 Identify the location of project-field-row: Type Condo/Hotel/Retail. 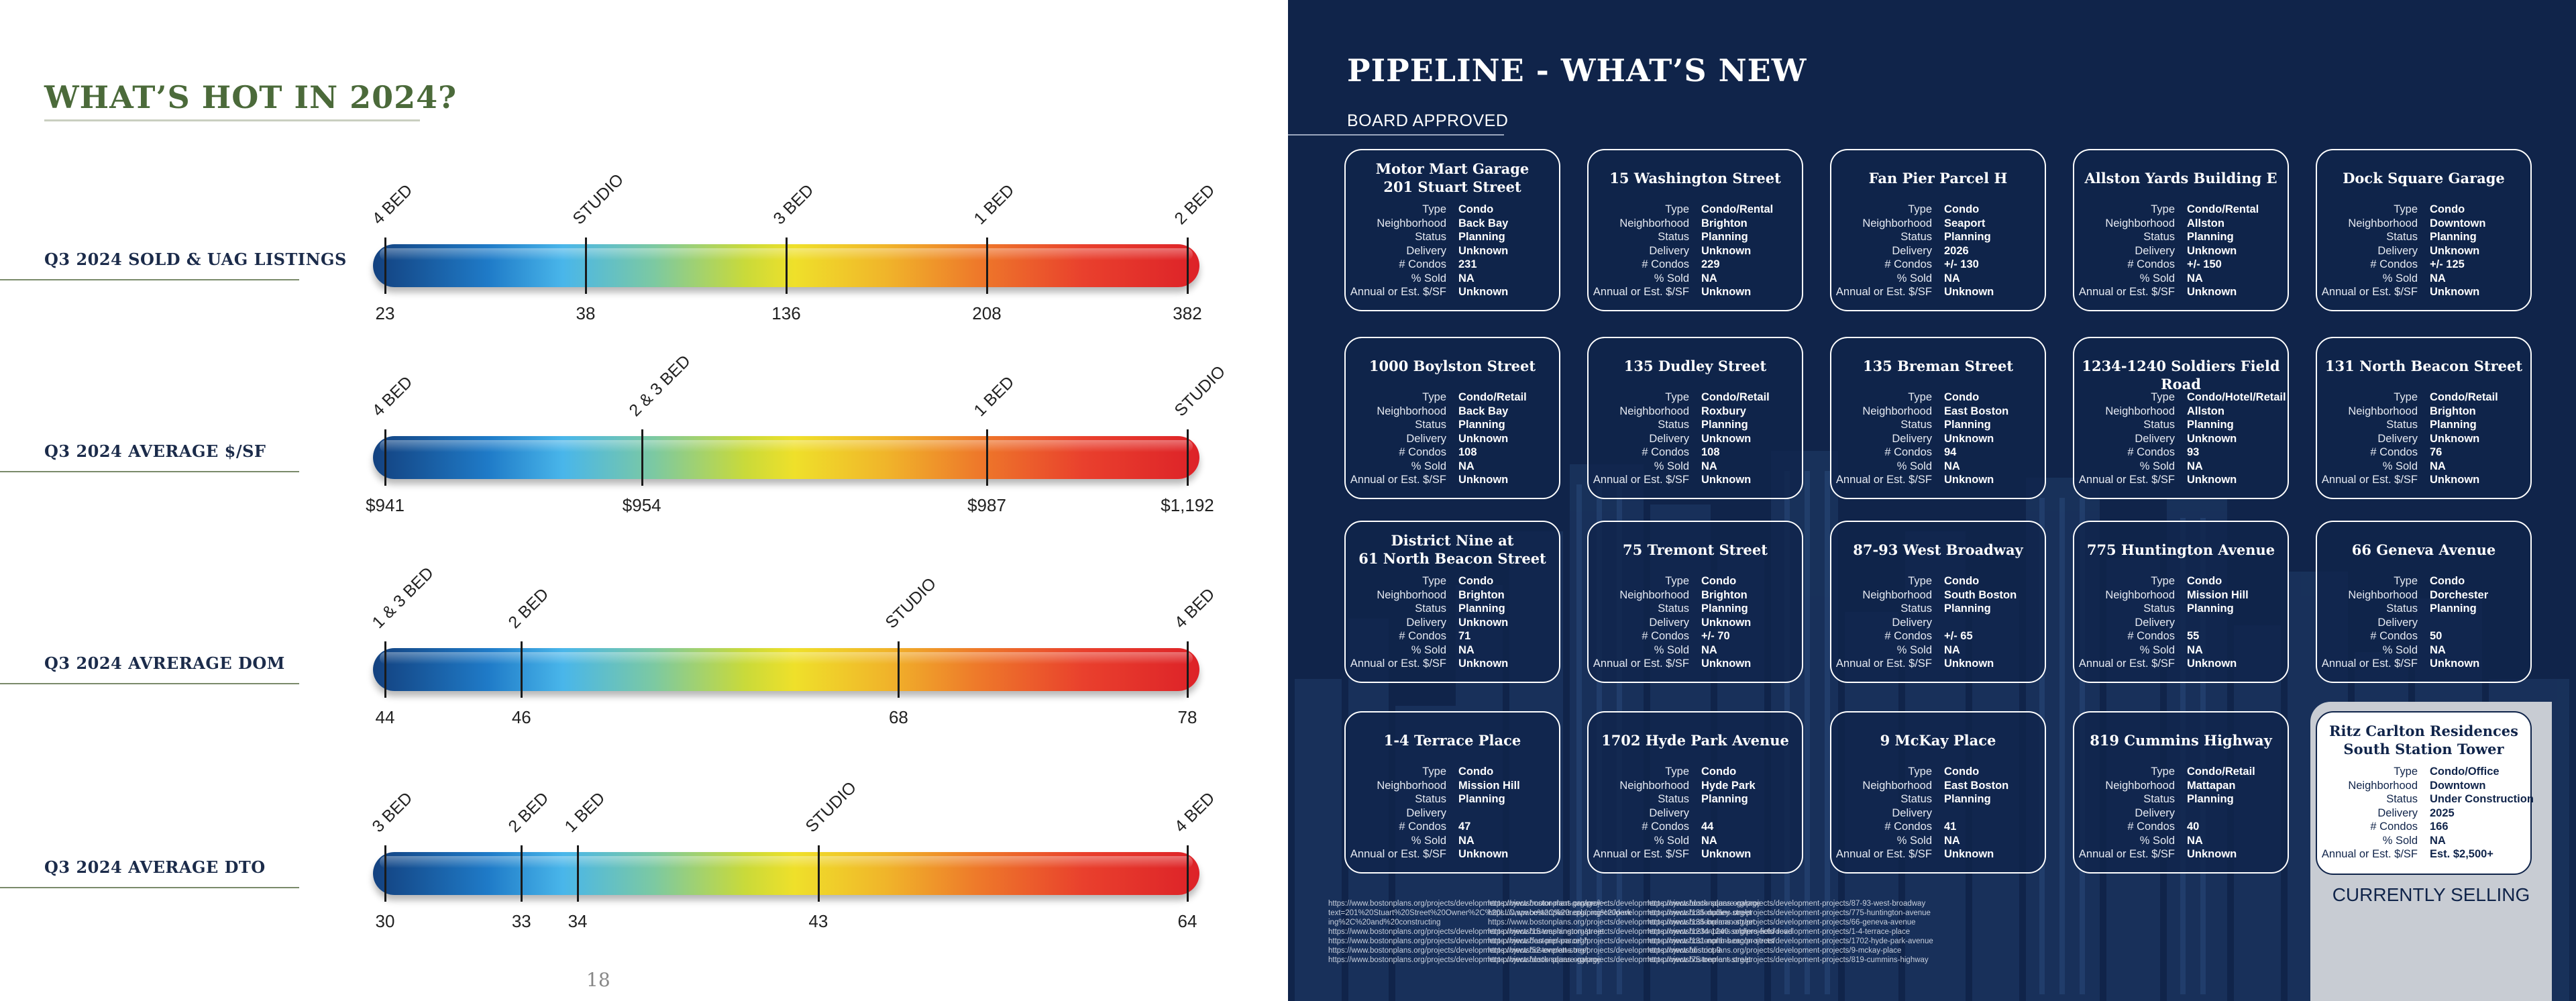
(2181, 397).